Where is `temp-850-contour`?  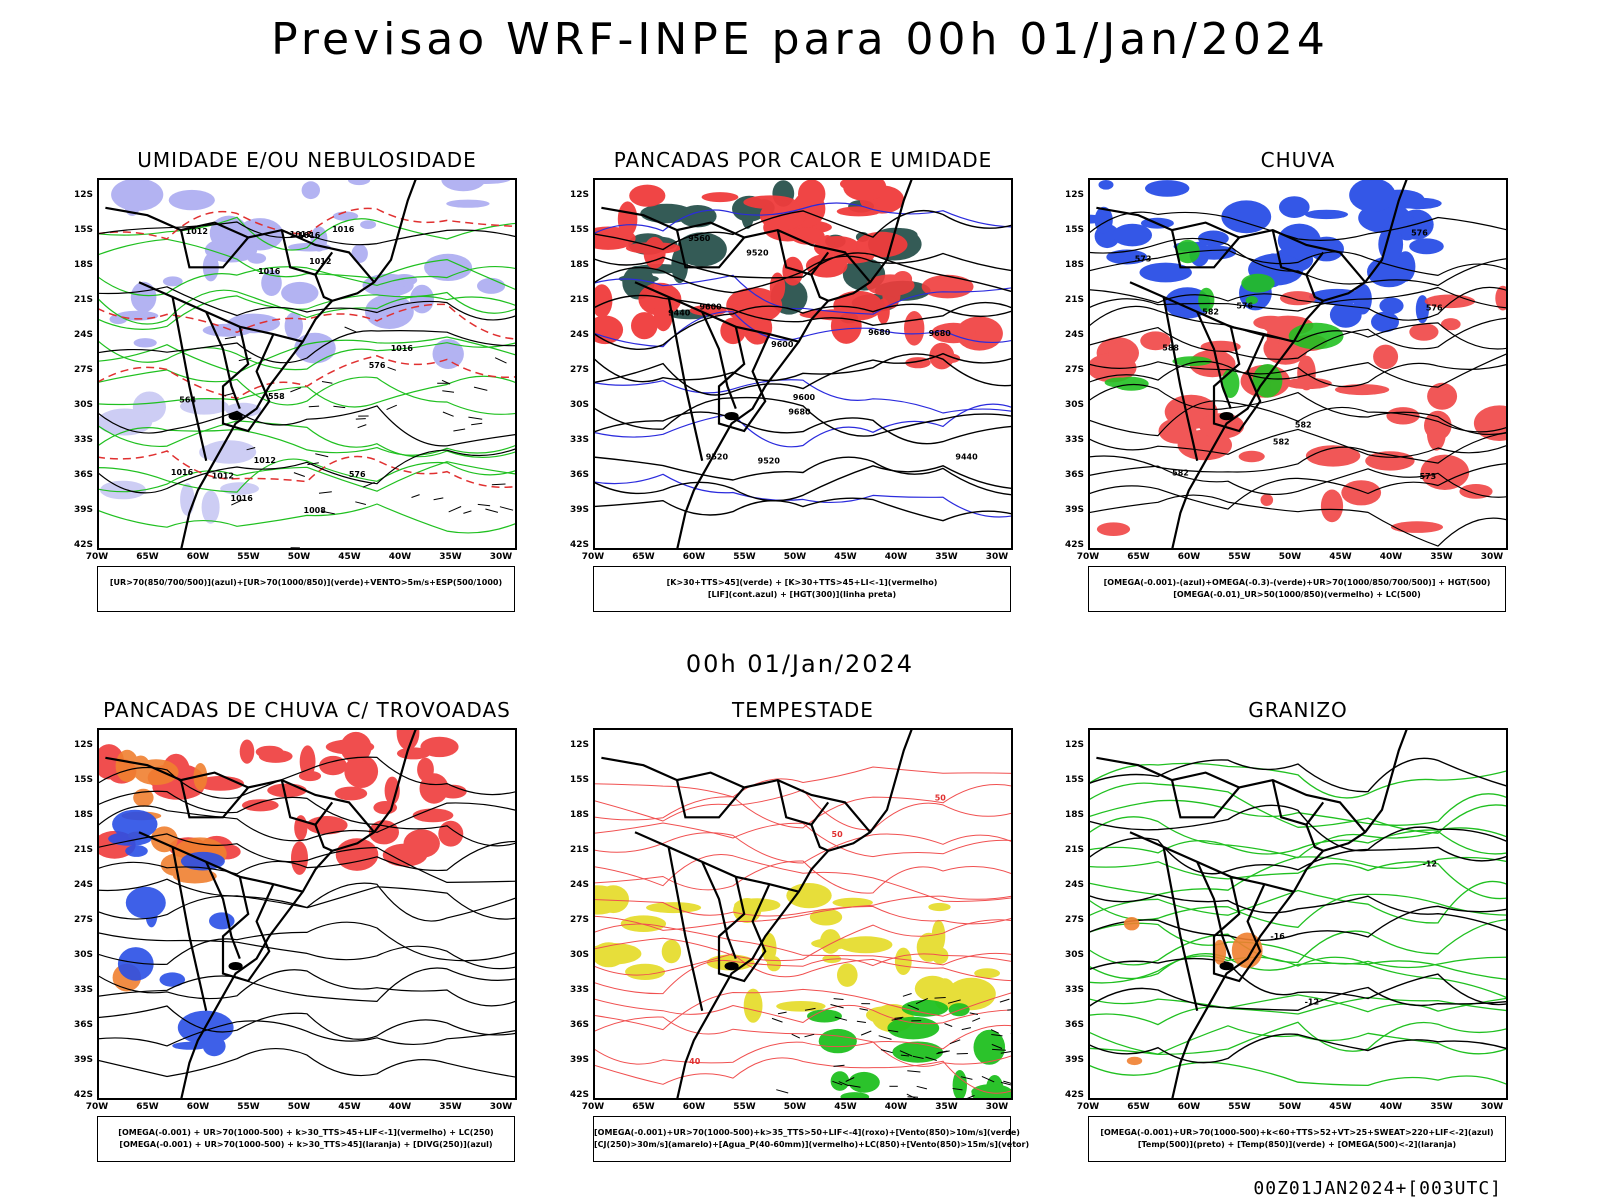 temp-850-contour is located at coordinates (1298, 924).